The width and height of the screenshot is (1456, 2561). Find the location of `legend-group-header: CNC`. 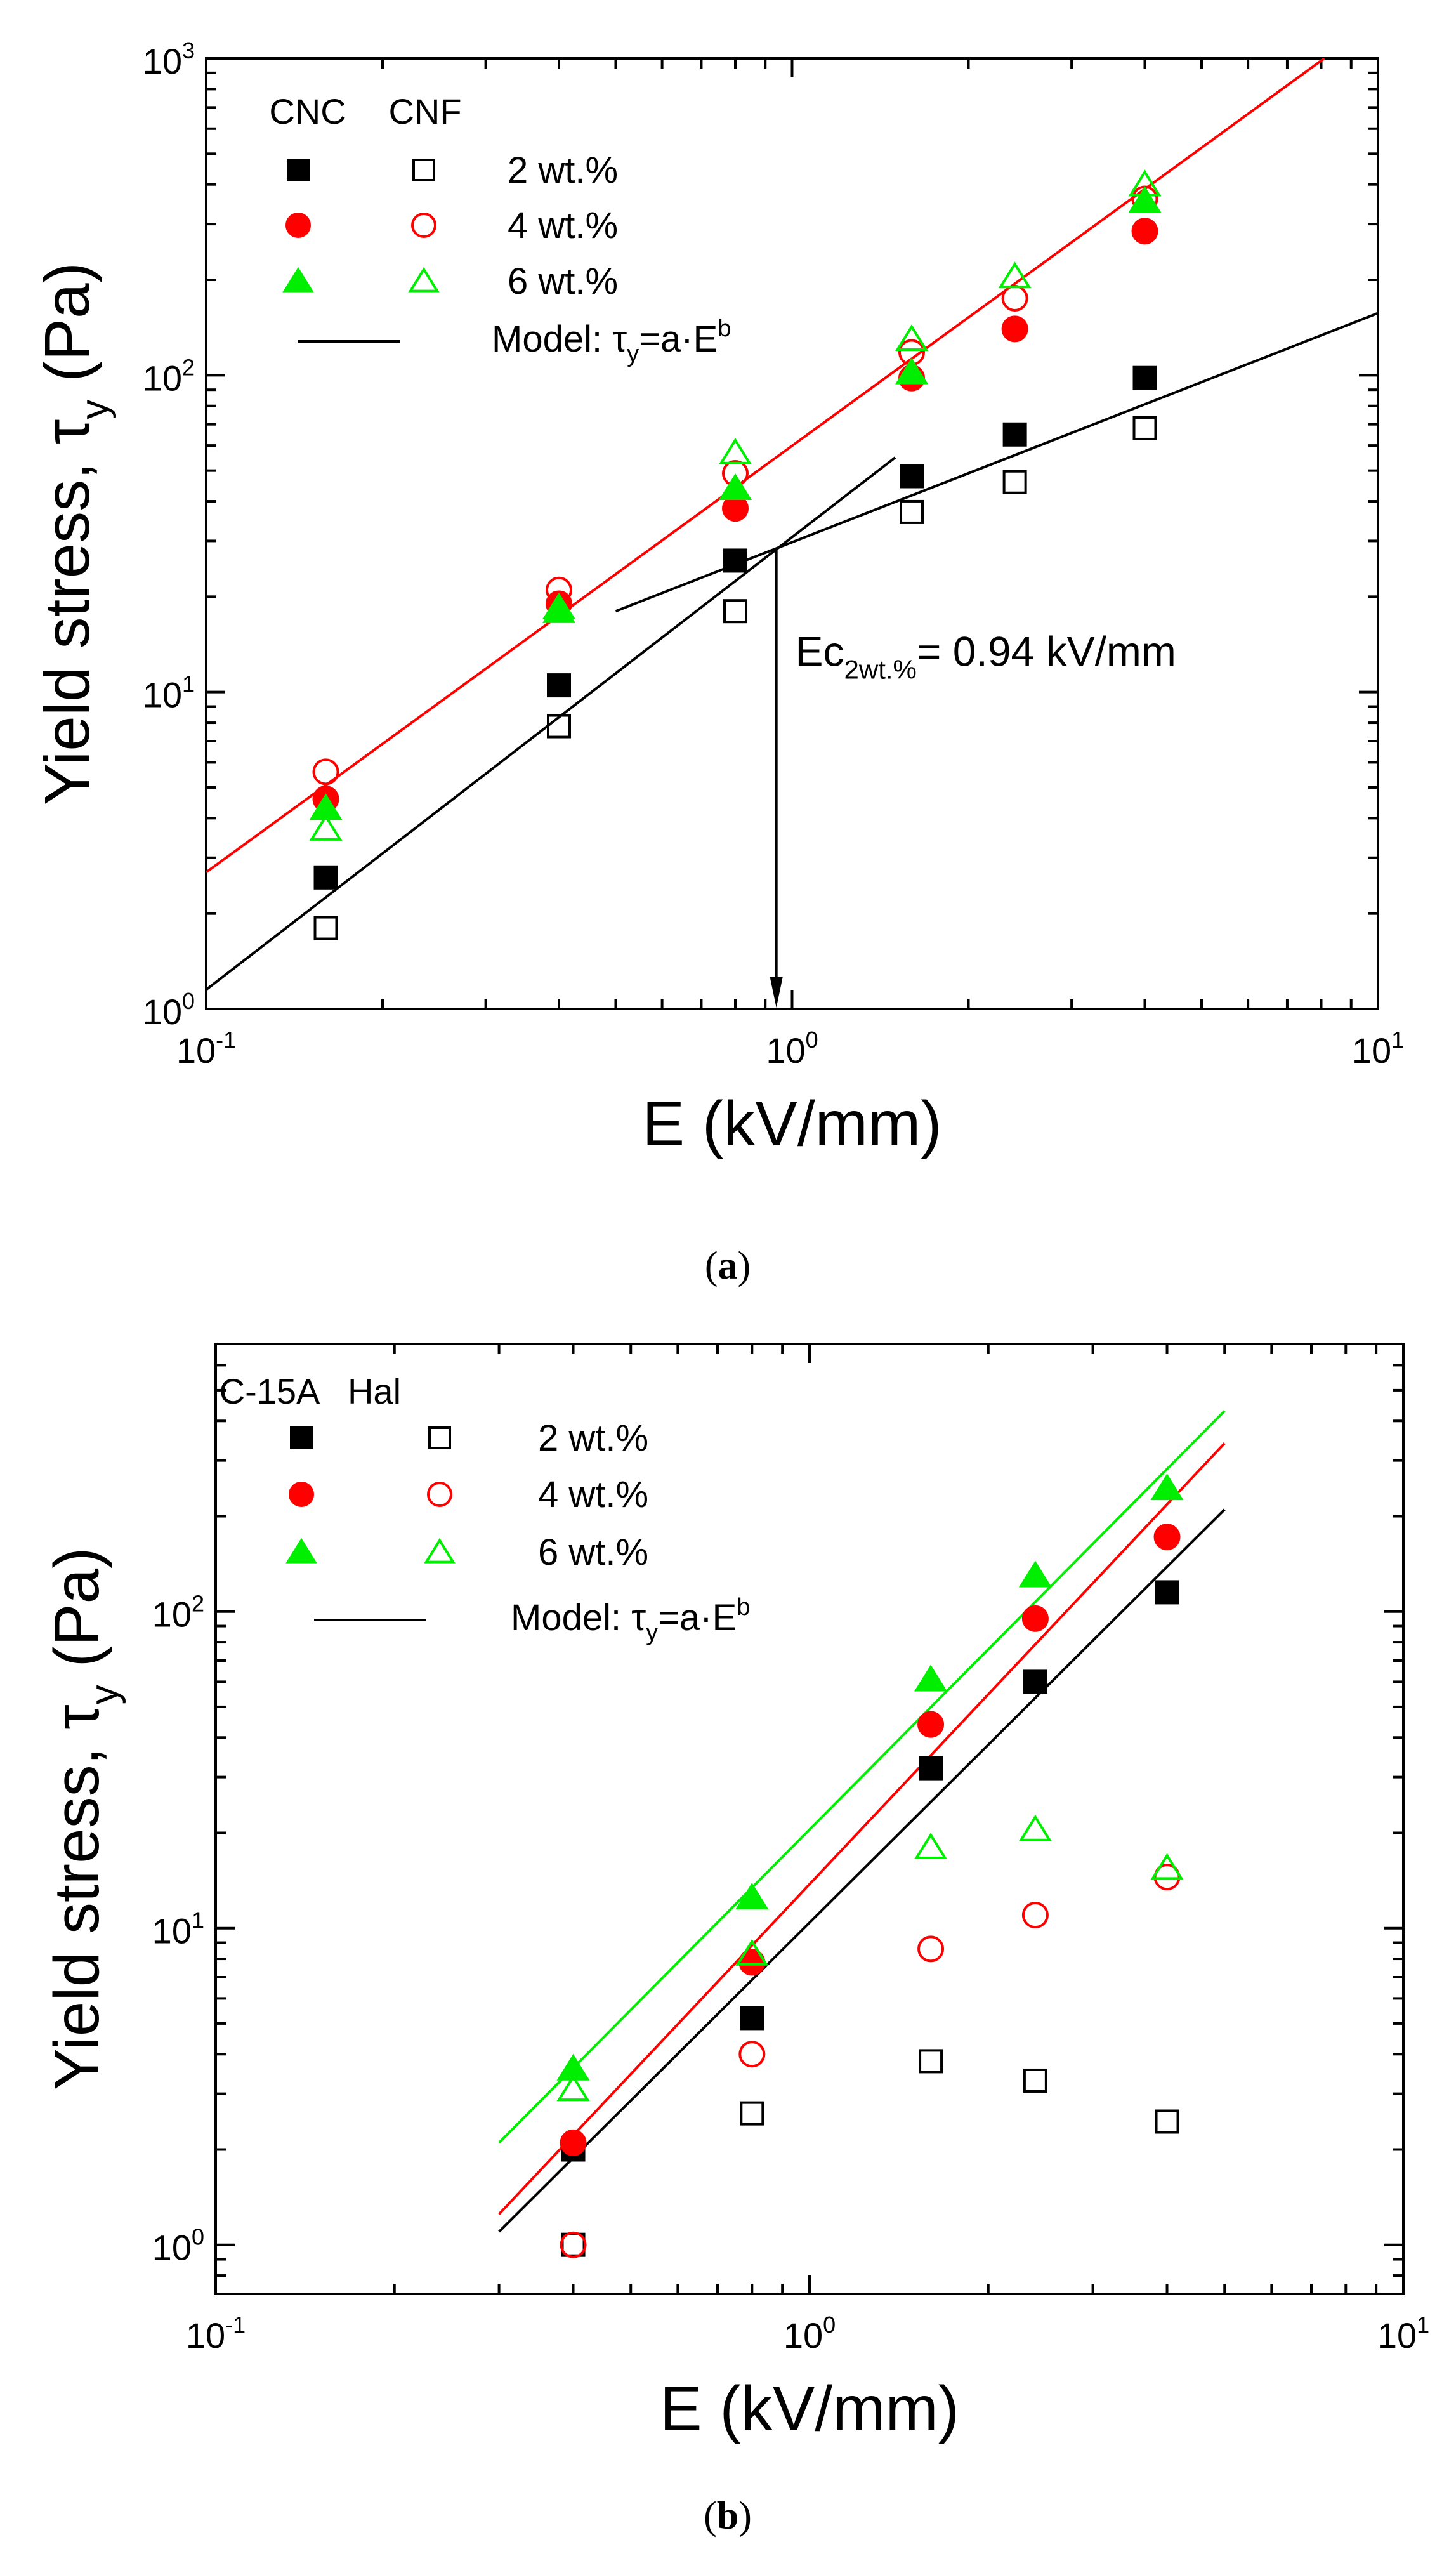

legend-group-header: CNC is located at coordinates (307, 111).